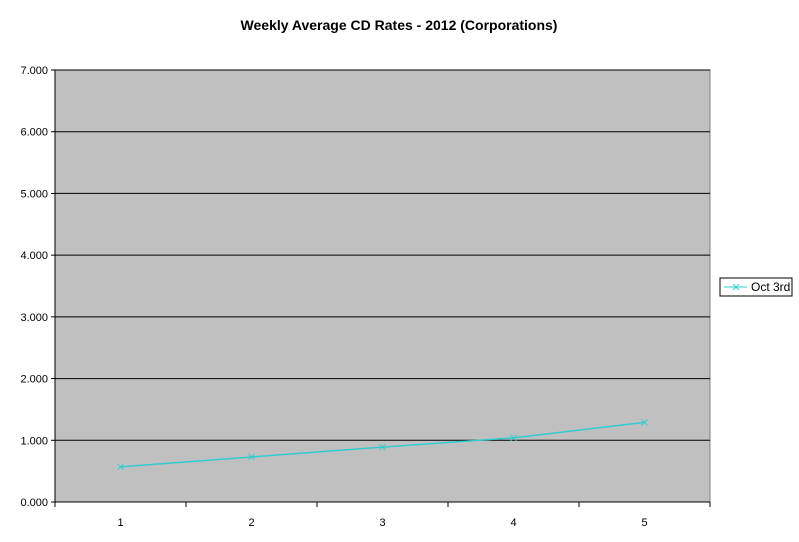  I want to click on legend: Oct 3rd, so click(756, 287).